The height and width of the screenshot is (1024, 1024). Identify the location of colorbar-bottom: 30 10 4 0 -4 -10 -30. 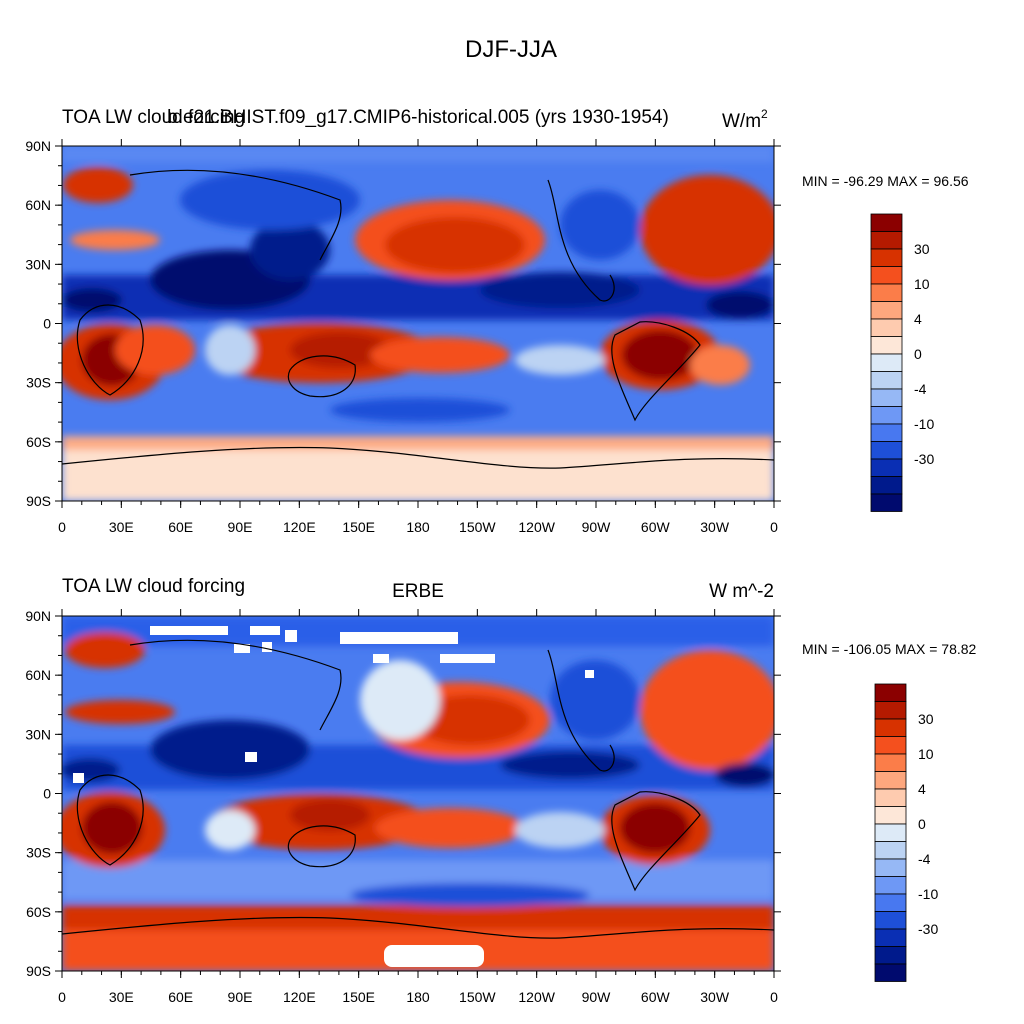
(906, 832).